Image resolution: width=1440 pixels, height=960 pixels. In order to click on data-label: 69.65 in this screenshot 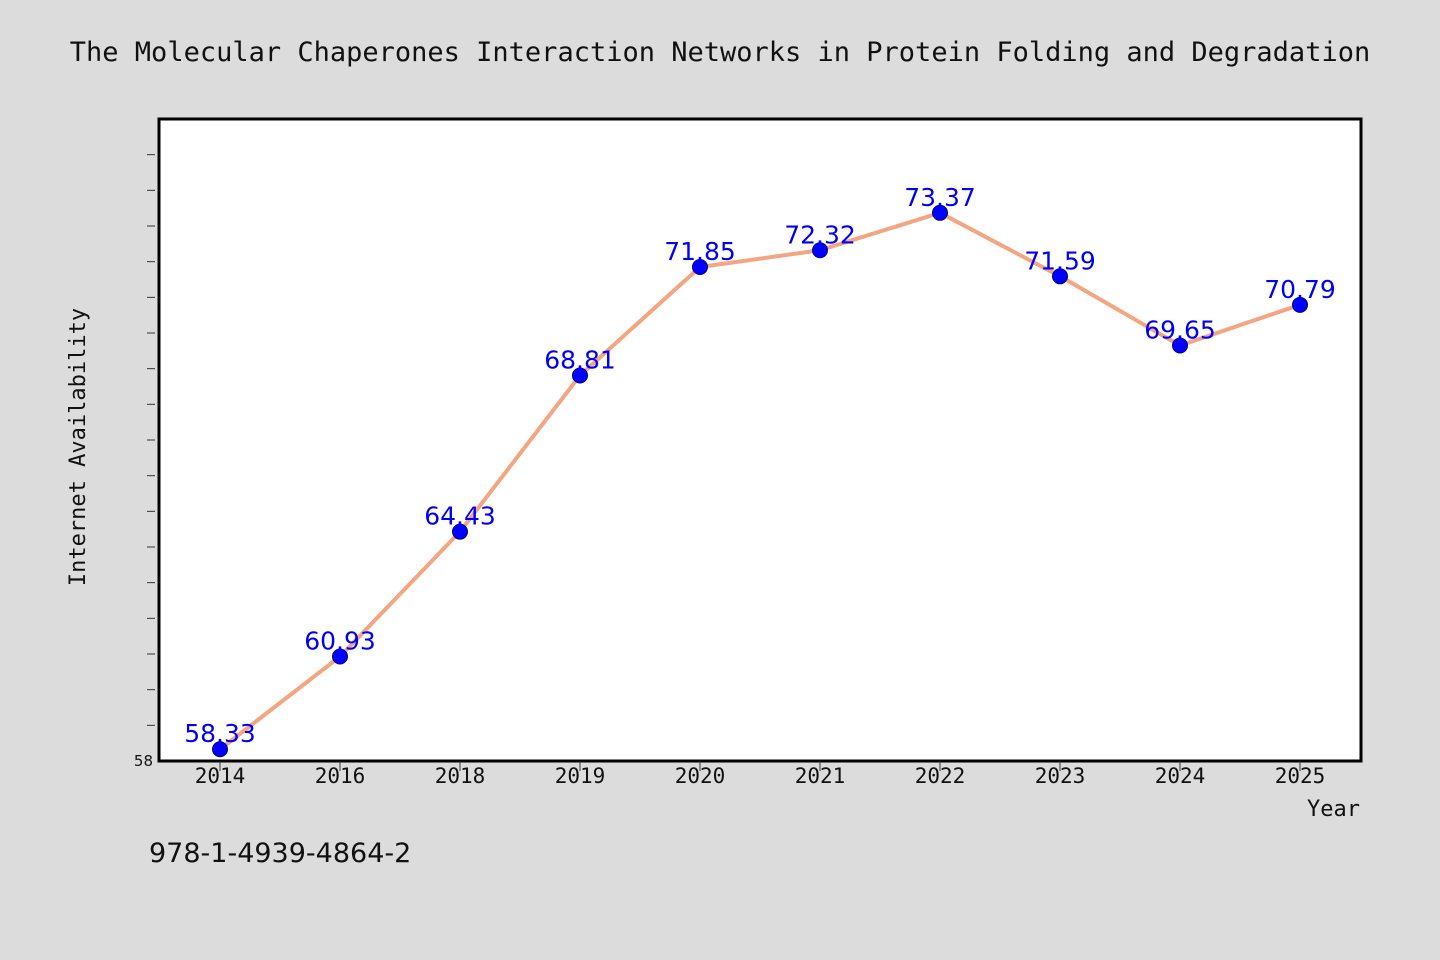, I will do `click(1180, 329)`.